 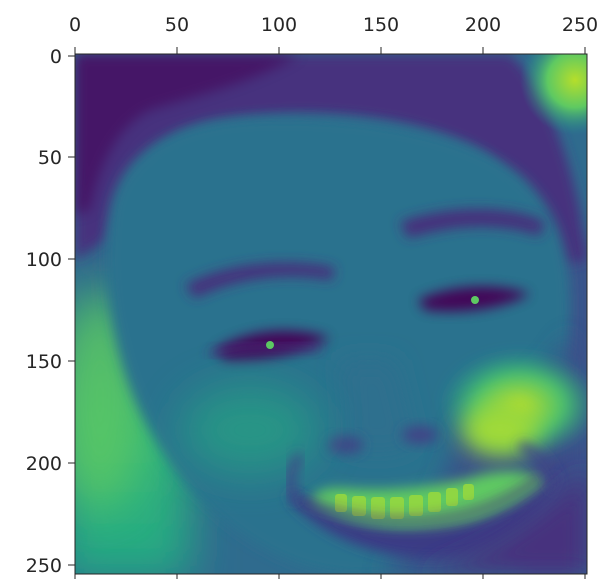 I want to click on y-tick-label: 0, so click(x=56, y=57).